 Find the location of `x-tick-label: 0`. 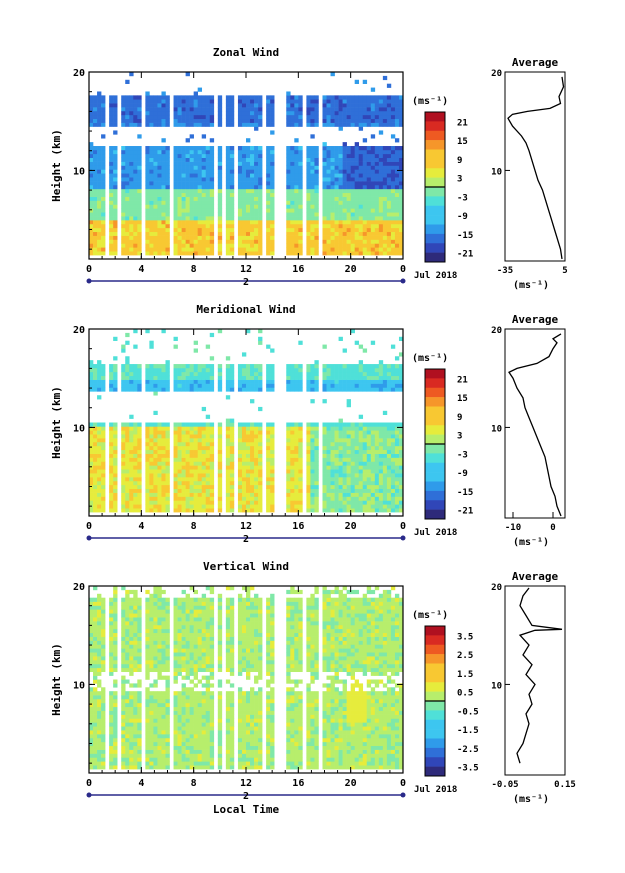

x-tick-label: 0 is located at coordinates (89, 269).